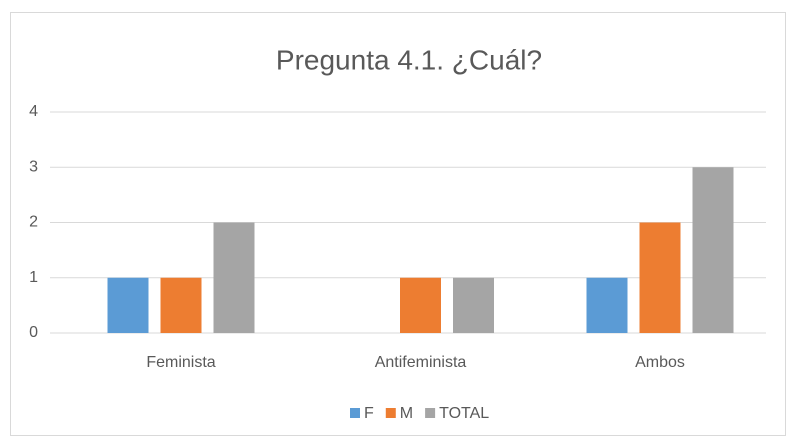  I want to click on y-tick-label: 3, so click(33, 166).